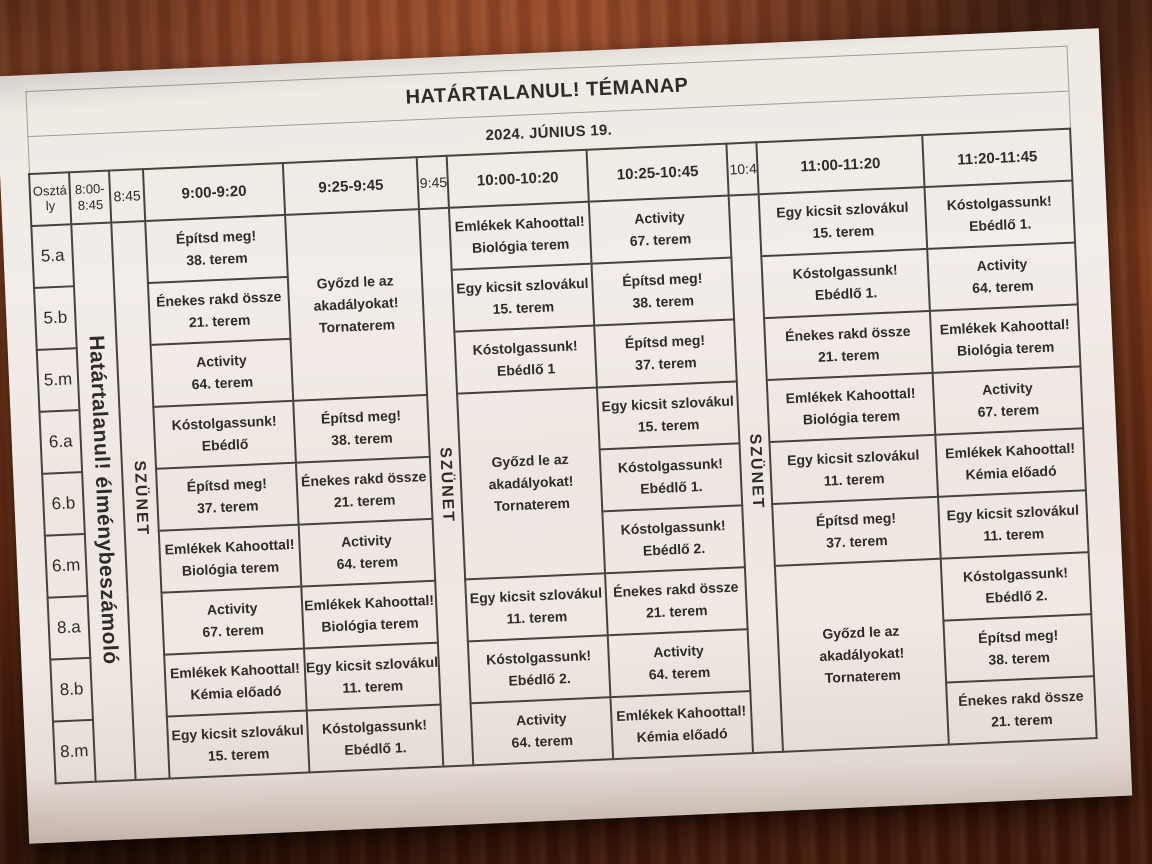 This screenshot has height=864, width=1152. Describe the element at coordinates (71, 689) in the screenshot. I see `class-label: 8.b` at that location.